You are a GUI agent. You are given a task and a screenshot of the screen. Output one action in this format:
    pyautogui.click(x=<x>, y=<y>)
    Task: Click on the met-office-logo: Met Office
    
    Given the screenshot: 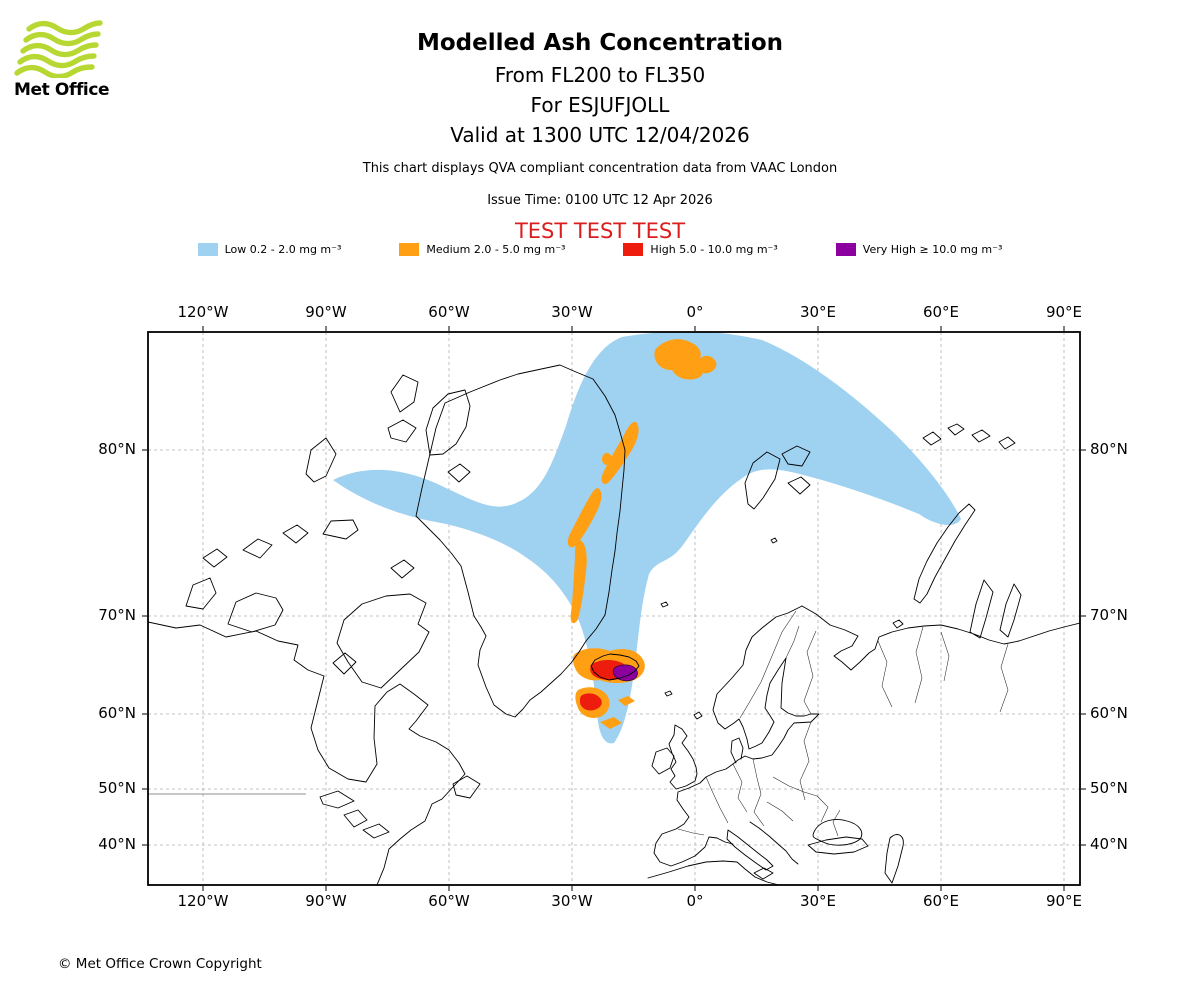 What is the action you would take?
    pyautogui.click(x=74, y=60)
    